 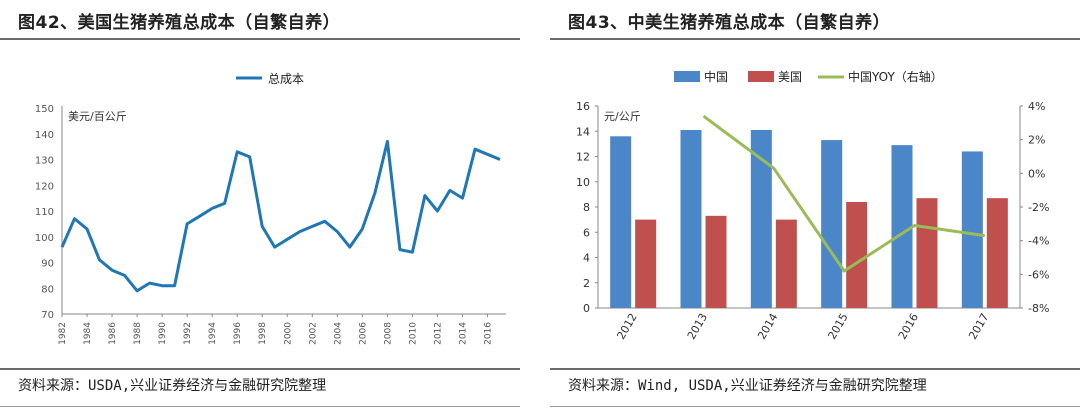 What do you see at coordinates (280, 216) in the screenshot?
I see `left-series-line-total-cost` at bounding box center [280, 216].